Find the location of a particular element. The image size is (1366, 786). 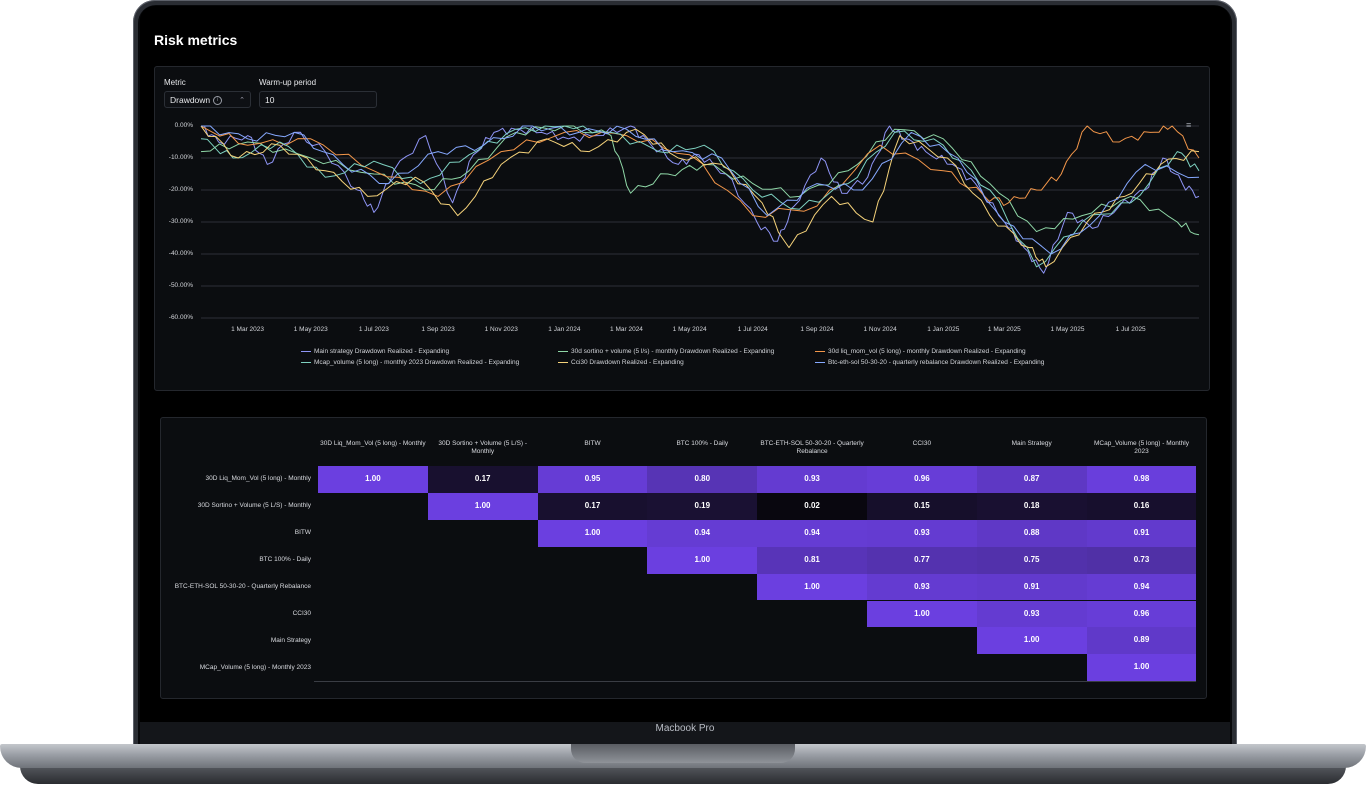

x-tick-label: 1 Jul 2024 is located at coordinates (752, 329).